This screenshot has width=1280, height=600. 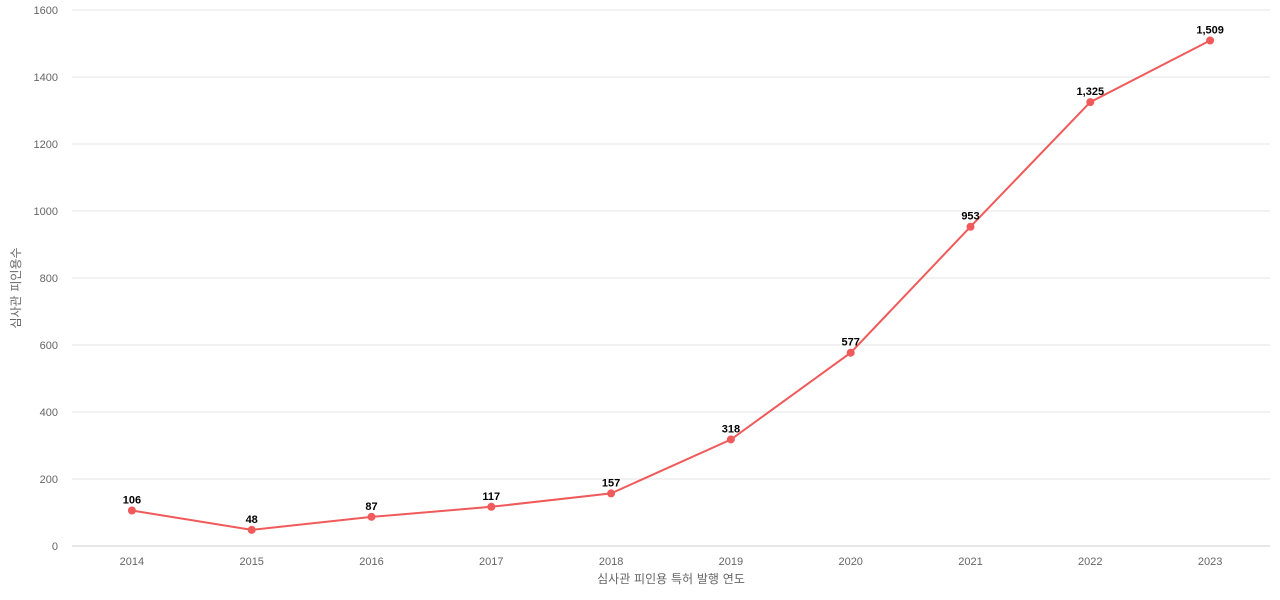 What do you see at coordinates (132, 562) in the screenshot?
I see `x-tick-label: 2014` at bounding box center [132, 562].